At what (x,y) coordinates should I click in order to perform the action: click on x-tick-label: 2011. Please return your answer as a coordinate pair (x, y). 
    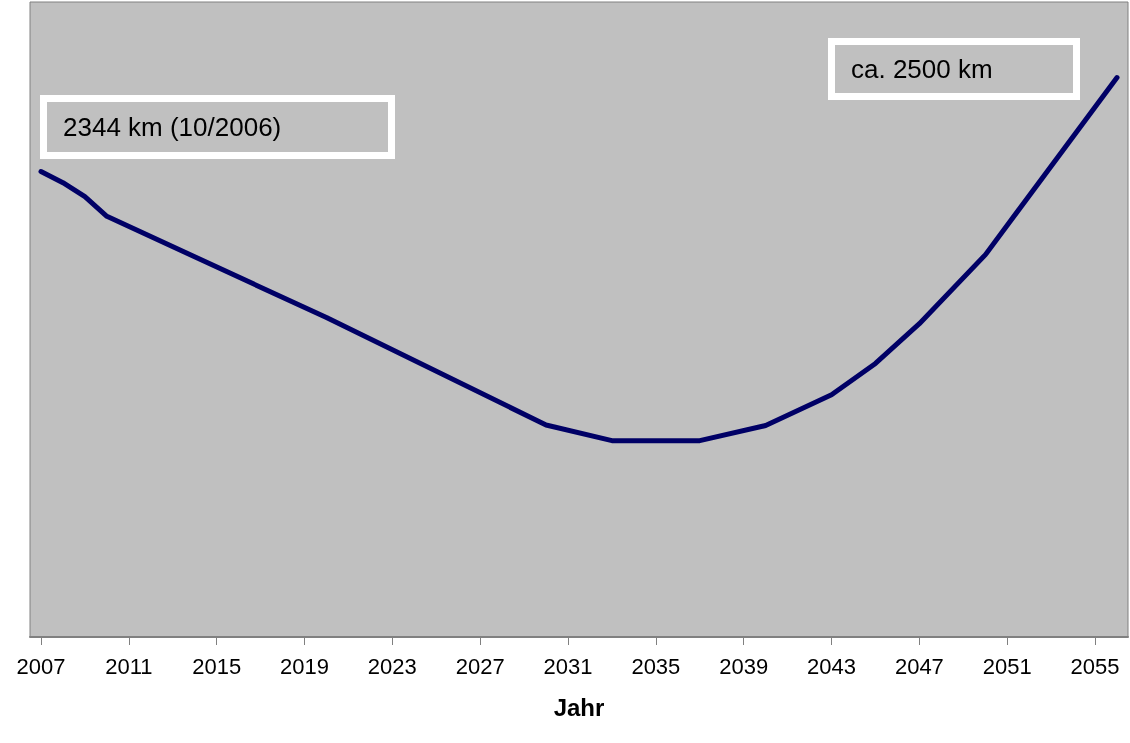
    Looking at the image, I should click on (129, 666).